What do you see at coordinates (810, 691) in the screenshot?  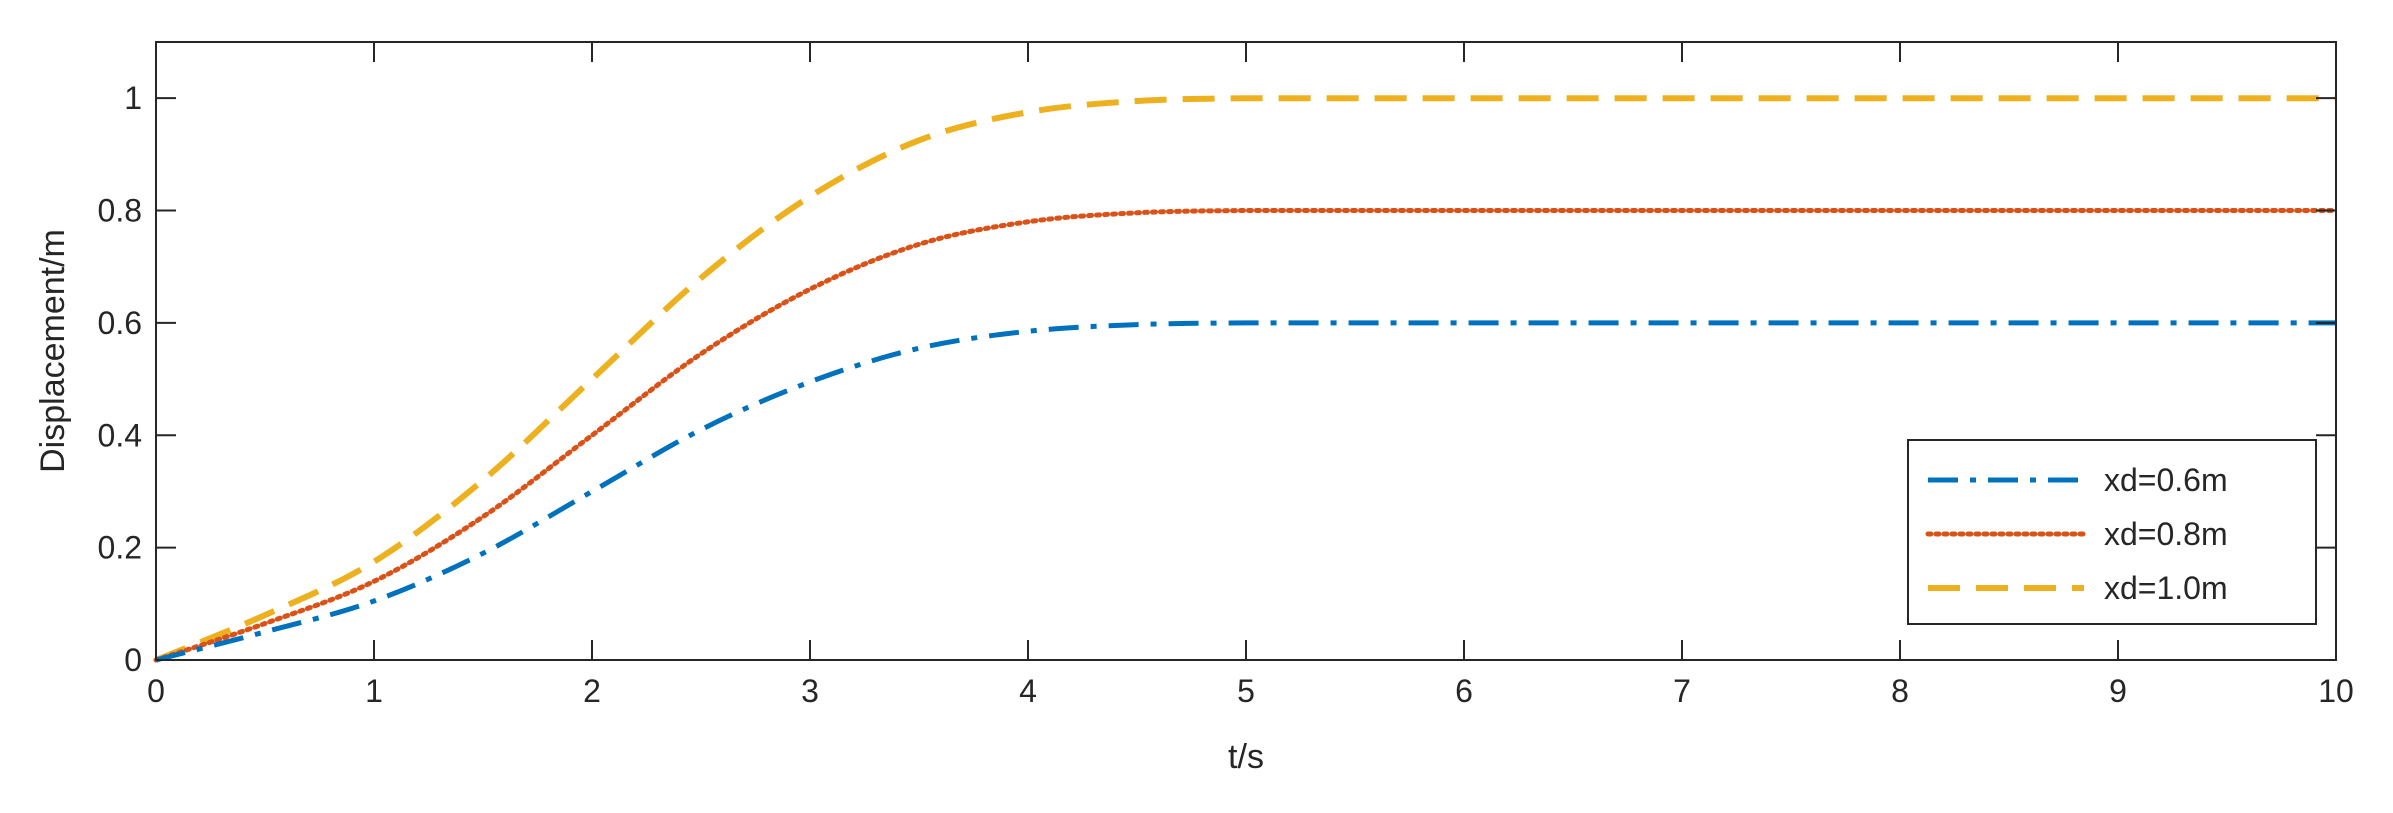 I see `x-tick-label: 3` at bounding box center [810, 691].